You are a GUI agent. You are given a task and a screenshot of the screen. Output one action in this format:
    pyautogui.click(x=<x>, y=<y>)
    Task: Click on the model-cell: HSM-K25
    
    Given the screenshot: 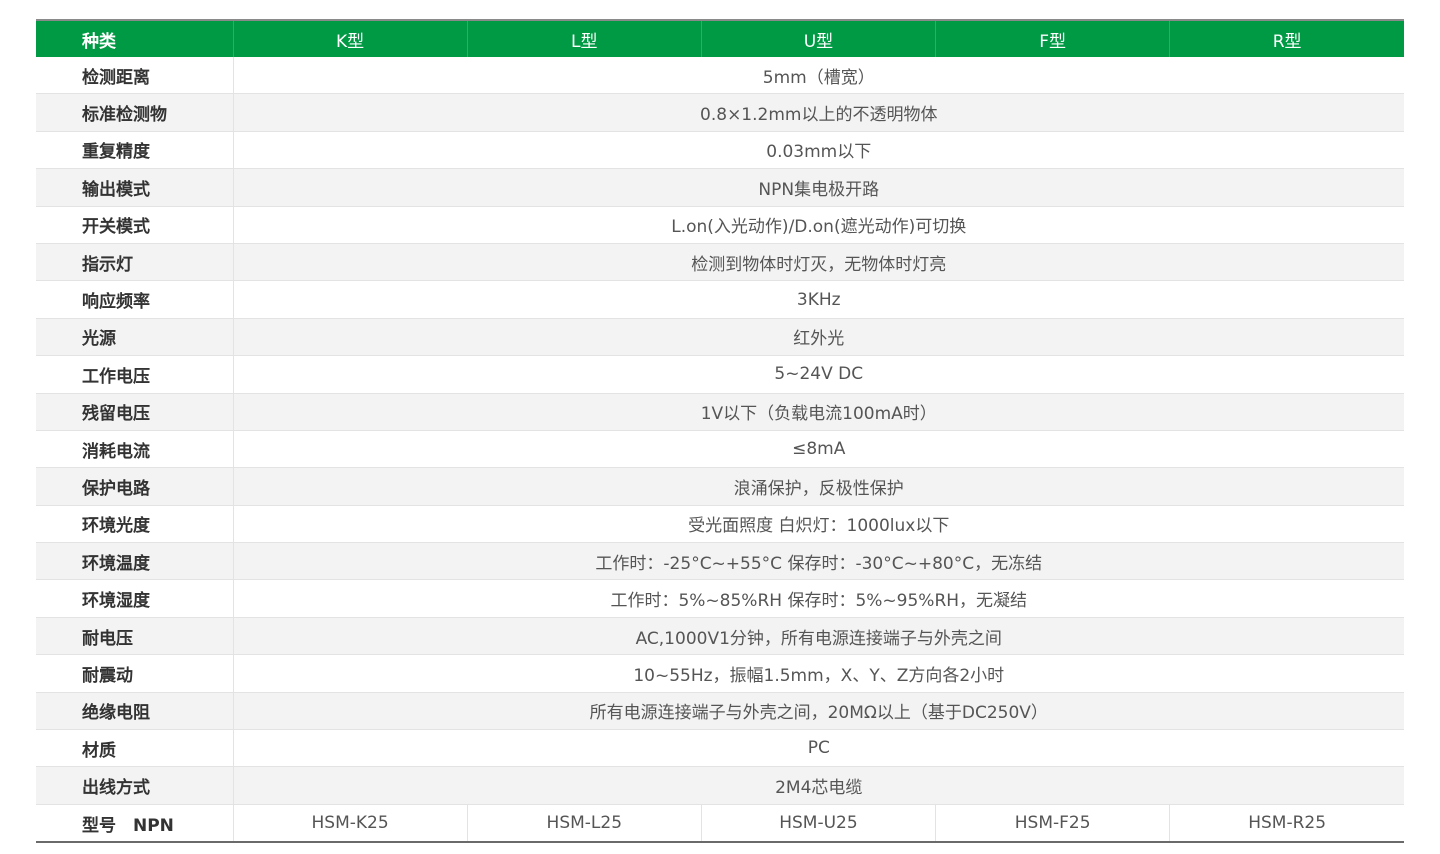 What is the action you would take?
    pyautogui.click(x=350, y=823)
    